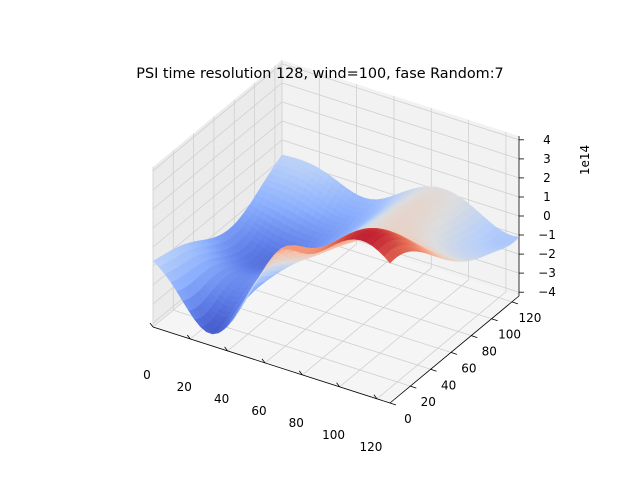 Image resolution: width=640 pixels, height=480 pixels. Describe the element at coordinates (547, 178) in the screenshot. I see `z-tick-label: 2` at that location.